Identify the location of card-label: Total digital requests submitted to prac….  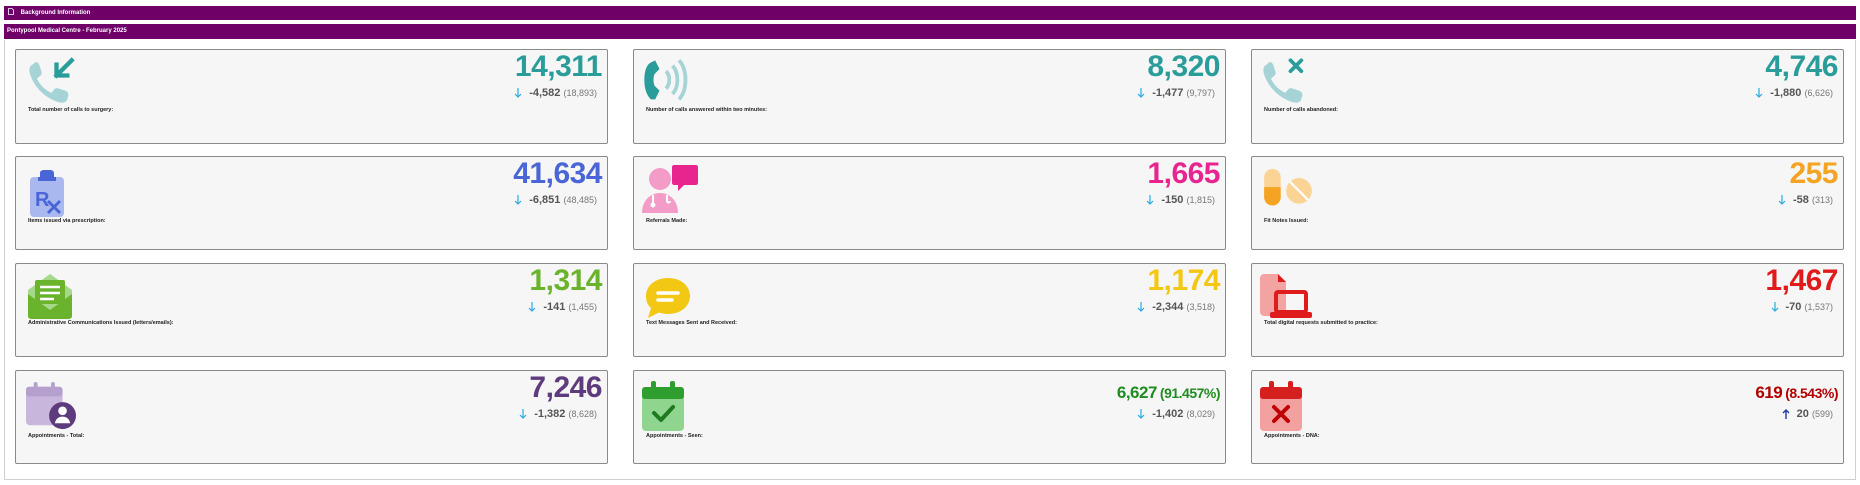
(1321, 323).